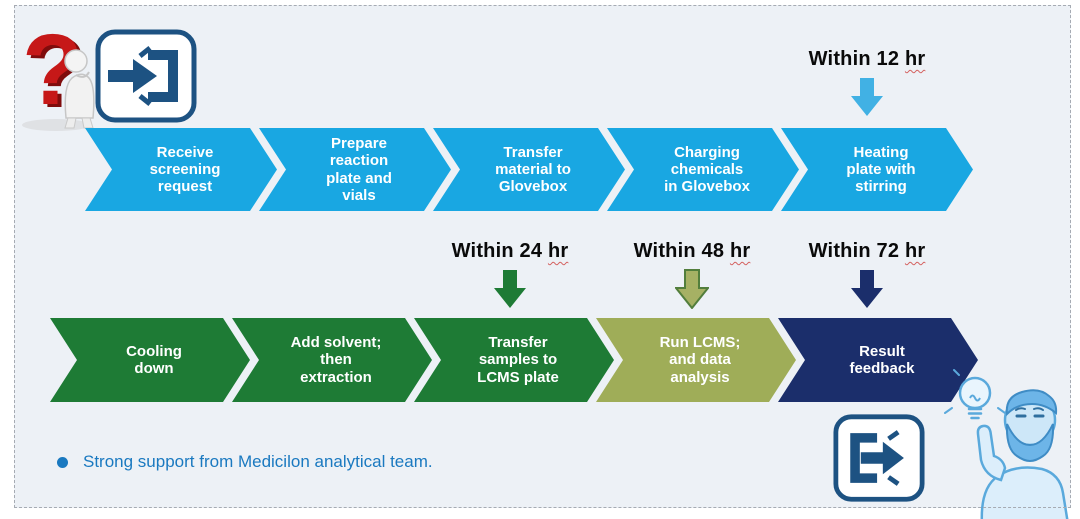 The height and width of the screenshot is (519, 1080). I want to click on step-prepare-plate: Prepare reaction plate and vials, so click(355, 169).